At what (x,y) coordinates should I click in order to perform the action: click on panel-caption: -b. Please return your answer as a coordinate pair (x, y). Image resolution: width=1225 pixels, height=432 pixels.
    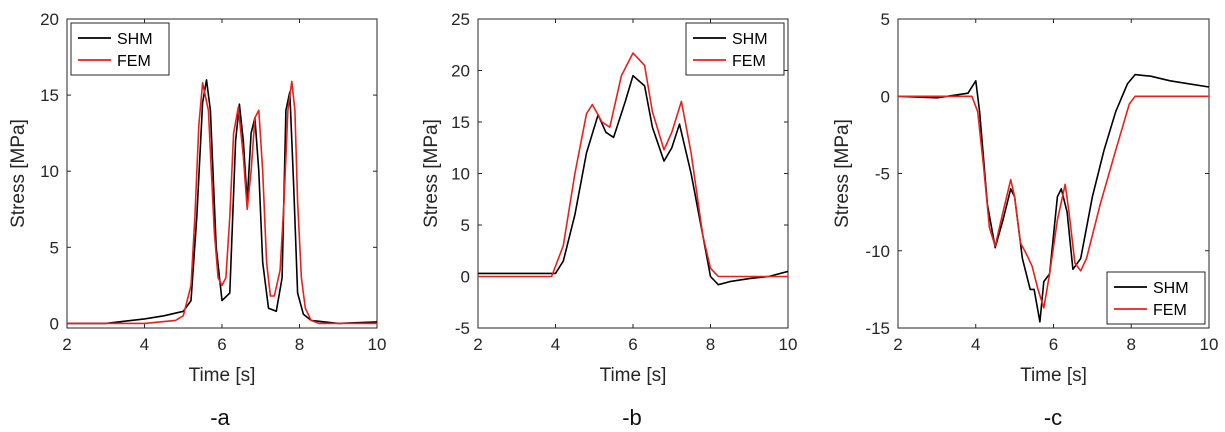
    Looking at the image, I should click on (632, 417).